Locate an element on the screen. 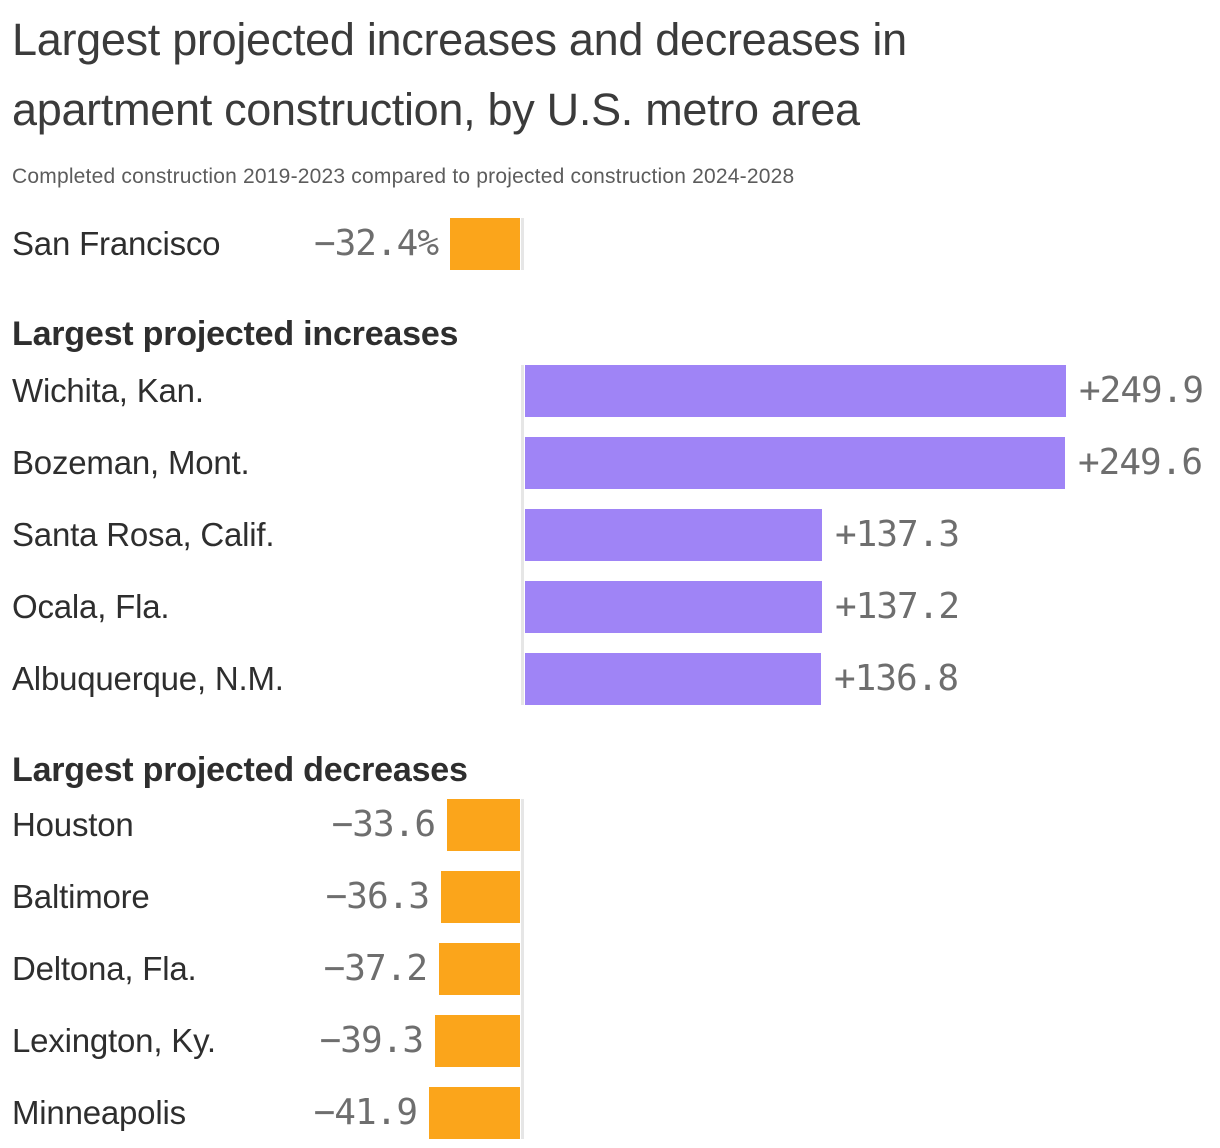 The image size is (1220, 1148). value-label: −39.3 is located at coordinates (371, 1040).